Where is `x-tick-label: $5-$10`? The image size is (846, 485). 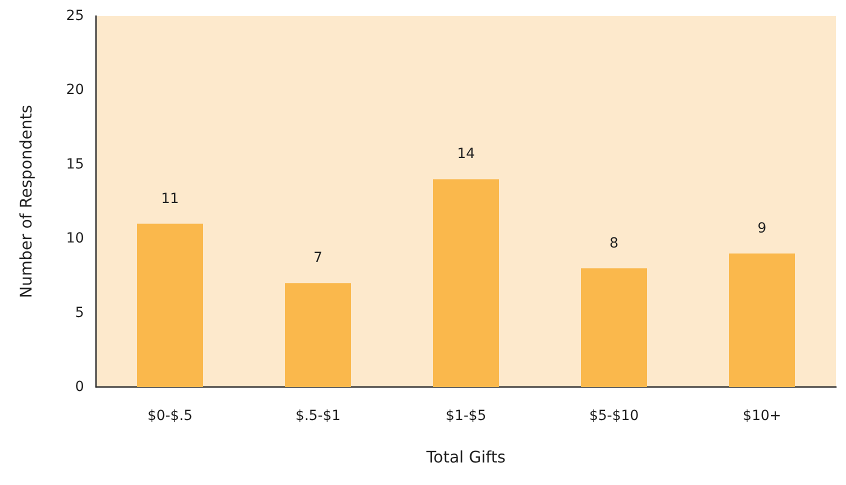 x-tick-label: $5-$10 is located at coordinates (614, 416).